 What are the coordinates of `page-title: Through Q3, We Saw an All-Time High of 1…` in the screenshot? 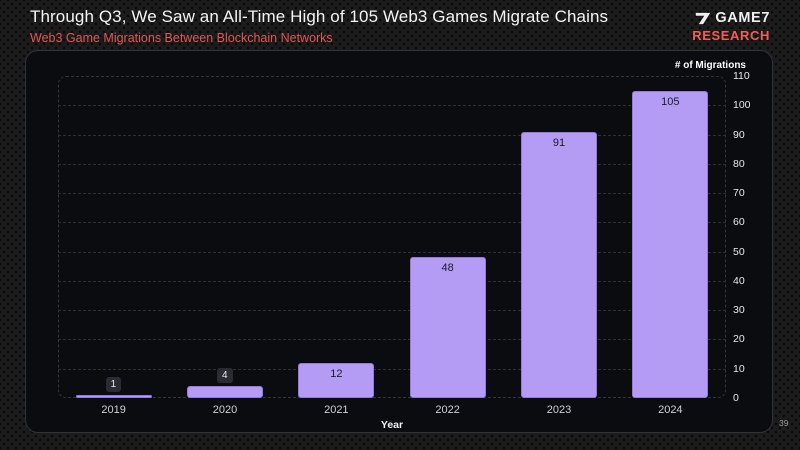 It's located at (319, 16).